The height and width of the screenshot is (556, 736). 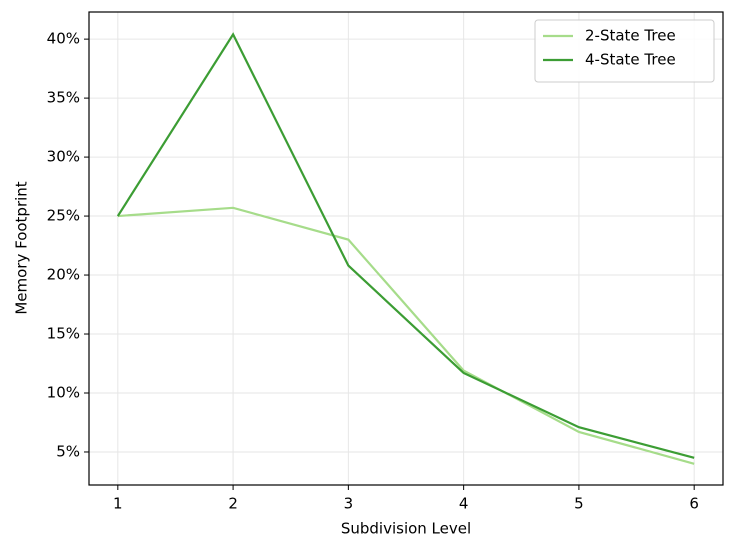 I want to click on x-tick-label: 2, so click(x=233, y=504).